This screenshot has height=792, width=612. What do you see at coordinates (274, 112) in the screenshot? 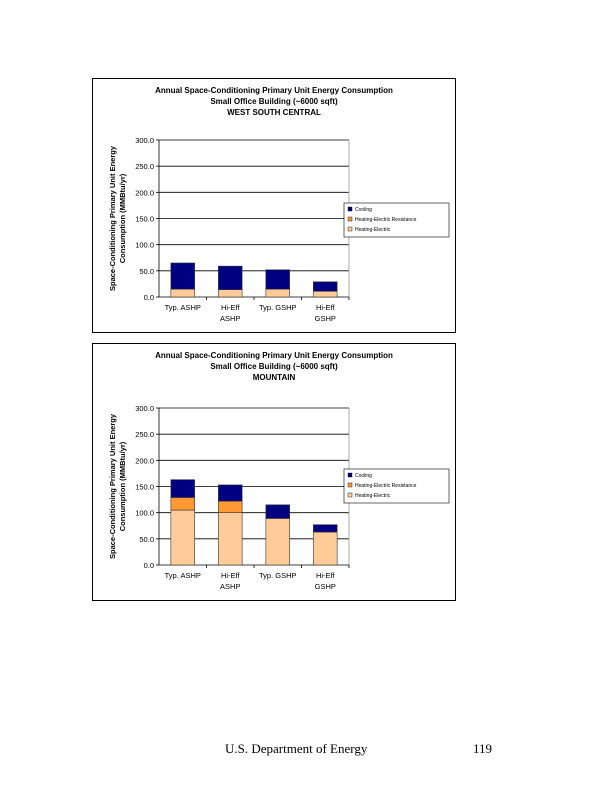
I see `region-line: WEST SOUTH CENTRAL` at bounding box center [274, 112].